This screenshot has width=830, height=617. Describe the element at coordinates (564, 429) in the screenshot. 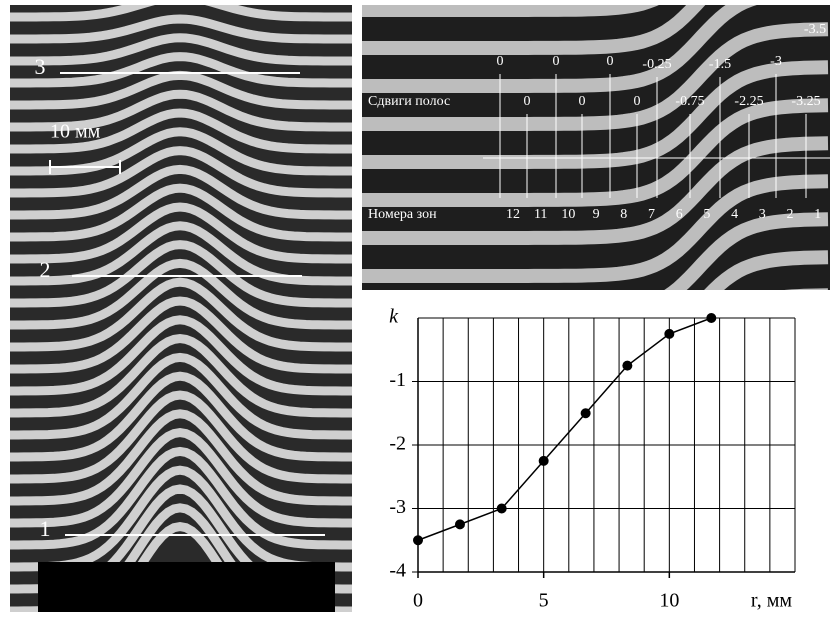

I see `data-line` at that location.